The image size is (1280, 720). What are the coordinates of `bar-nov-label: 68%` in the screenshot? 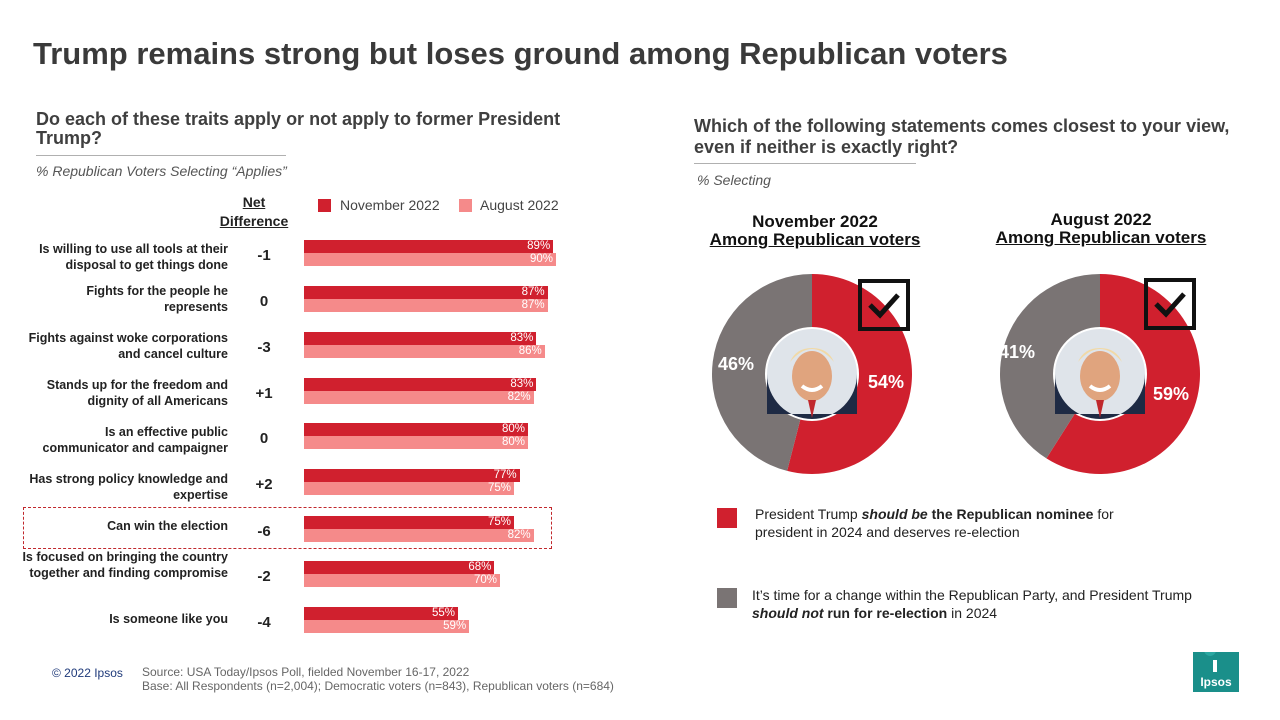 It's located at (480, 567).